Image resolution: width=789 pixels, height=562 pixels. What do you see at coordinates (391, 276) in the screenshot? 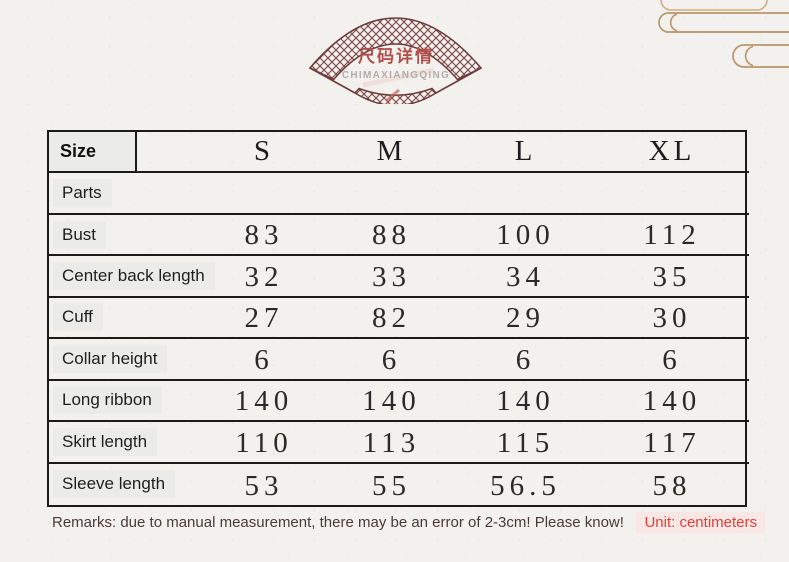
I see `size-value-cell: 33` at bounding box center [391, 276].